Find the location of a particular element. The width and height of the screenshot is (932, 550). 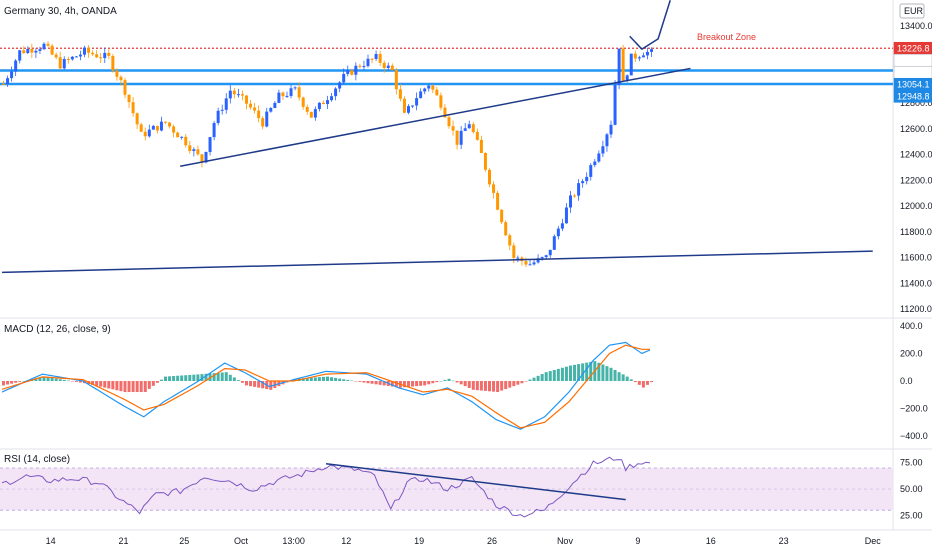

rsi-line is located at coordinates (326, 487).